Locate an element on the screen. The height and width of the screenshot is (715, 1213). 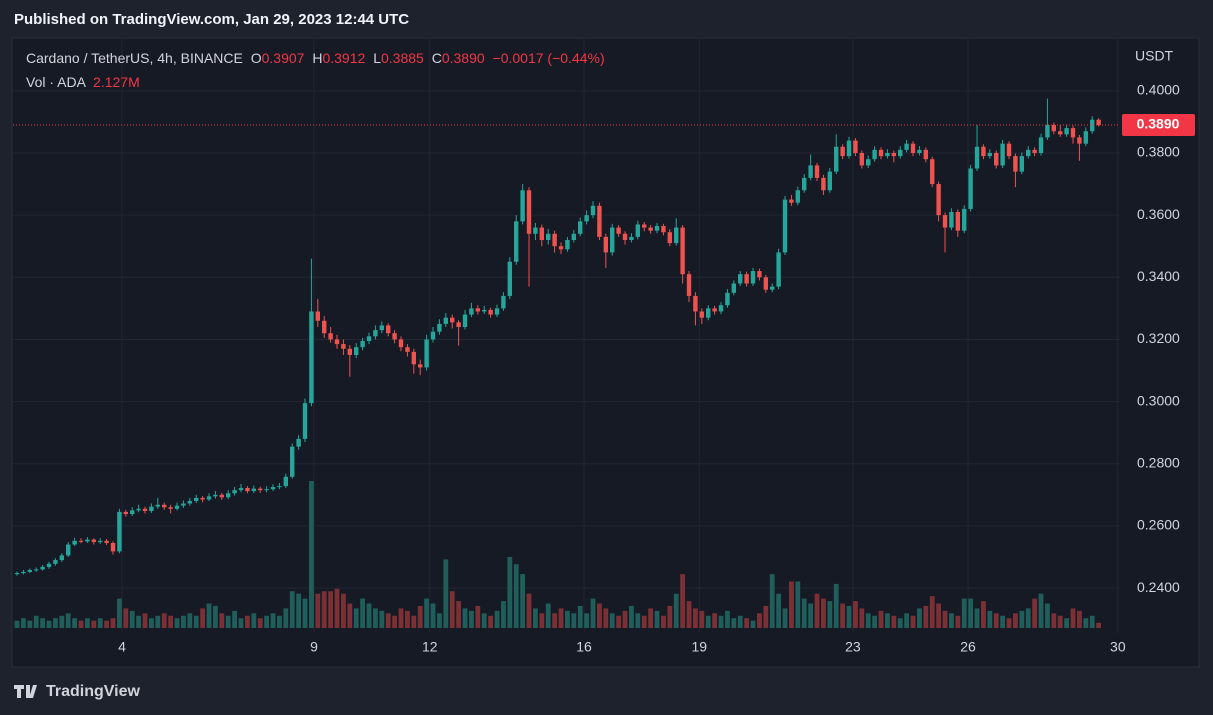
last-price-tag is located at coordinates (1158, 125).